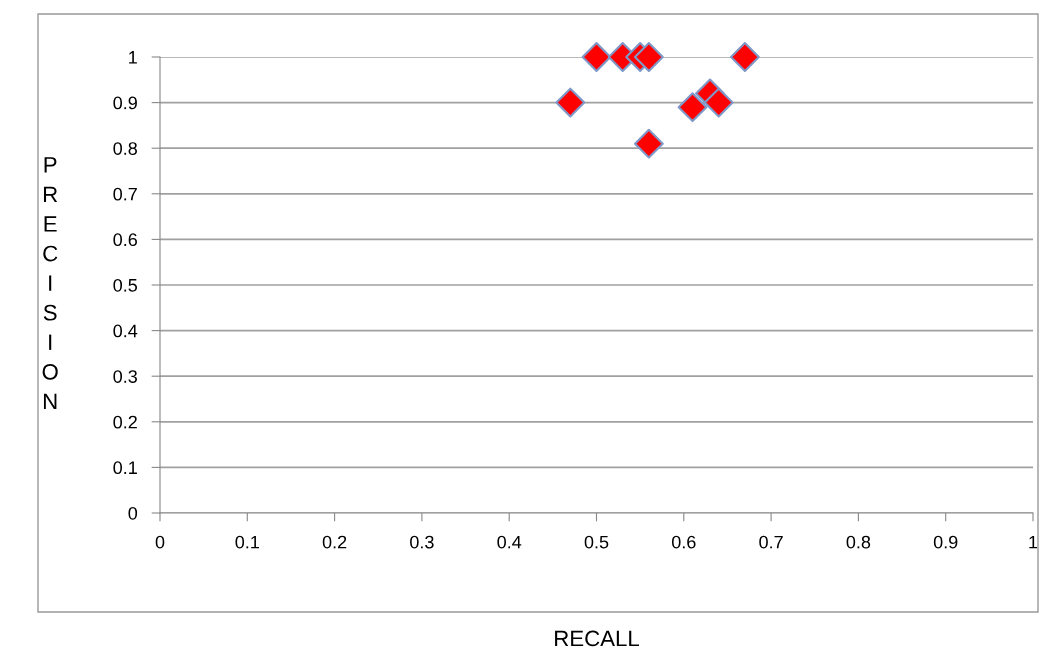 This screenshot has height=658, width=1044. Describe the element at coordinates (771, 542) in the screenshot. I see `x-tick-label: 0.7` at that location.